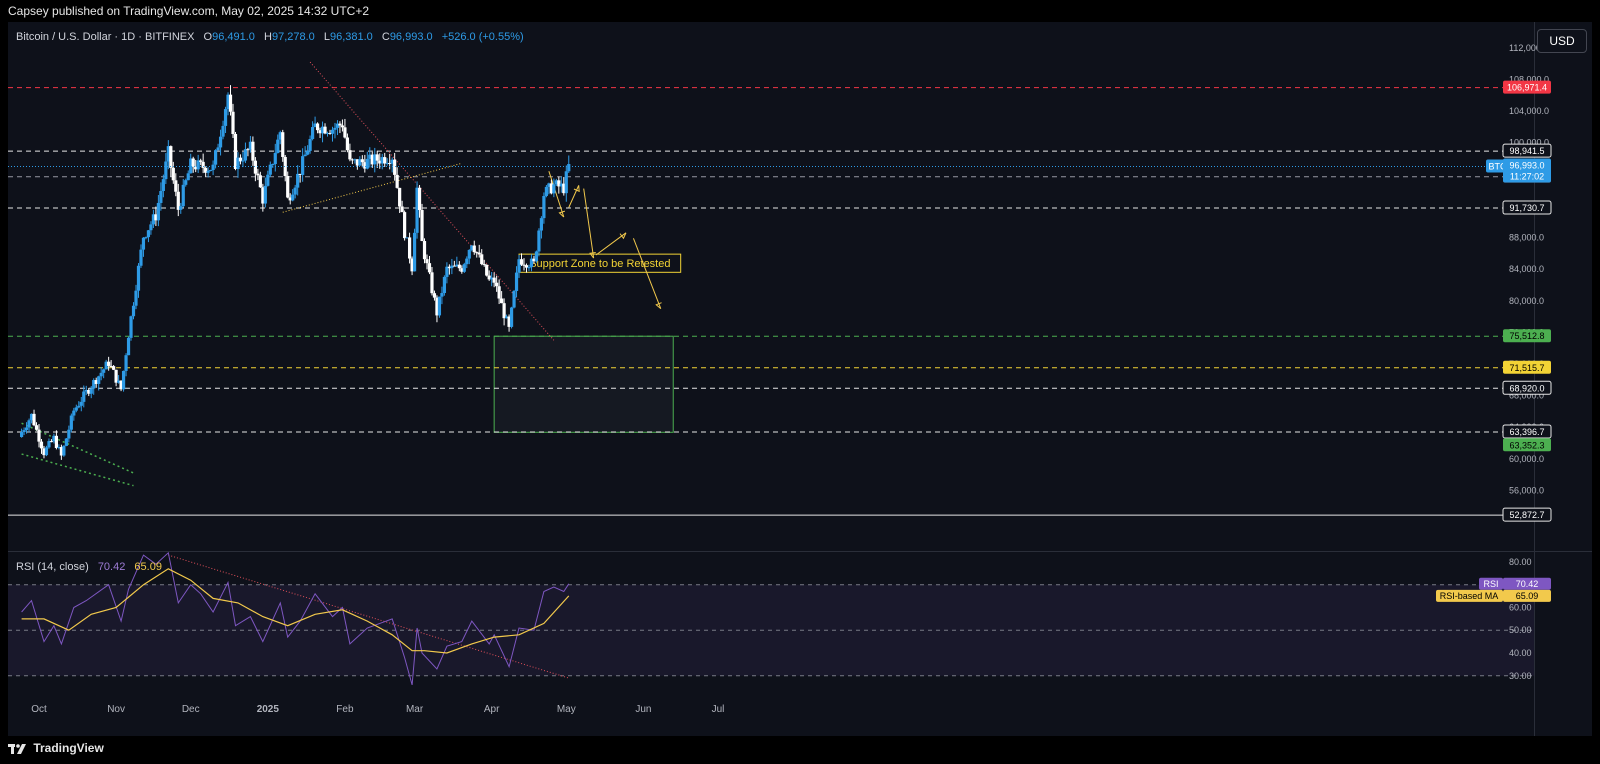 Image resolution: width=1600 pixels, height=764 pixels. What do you see at coordinates (372, 187) in the screenshot?
I see `rising-trendline` at bounding box center [372, 187].